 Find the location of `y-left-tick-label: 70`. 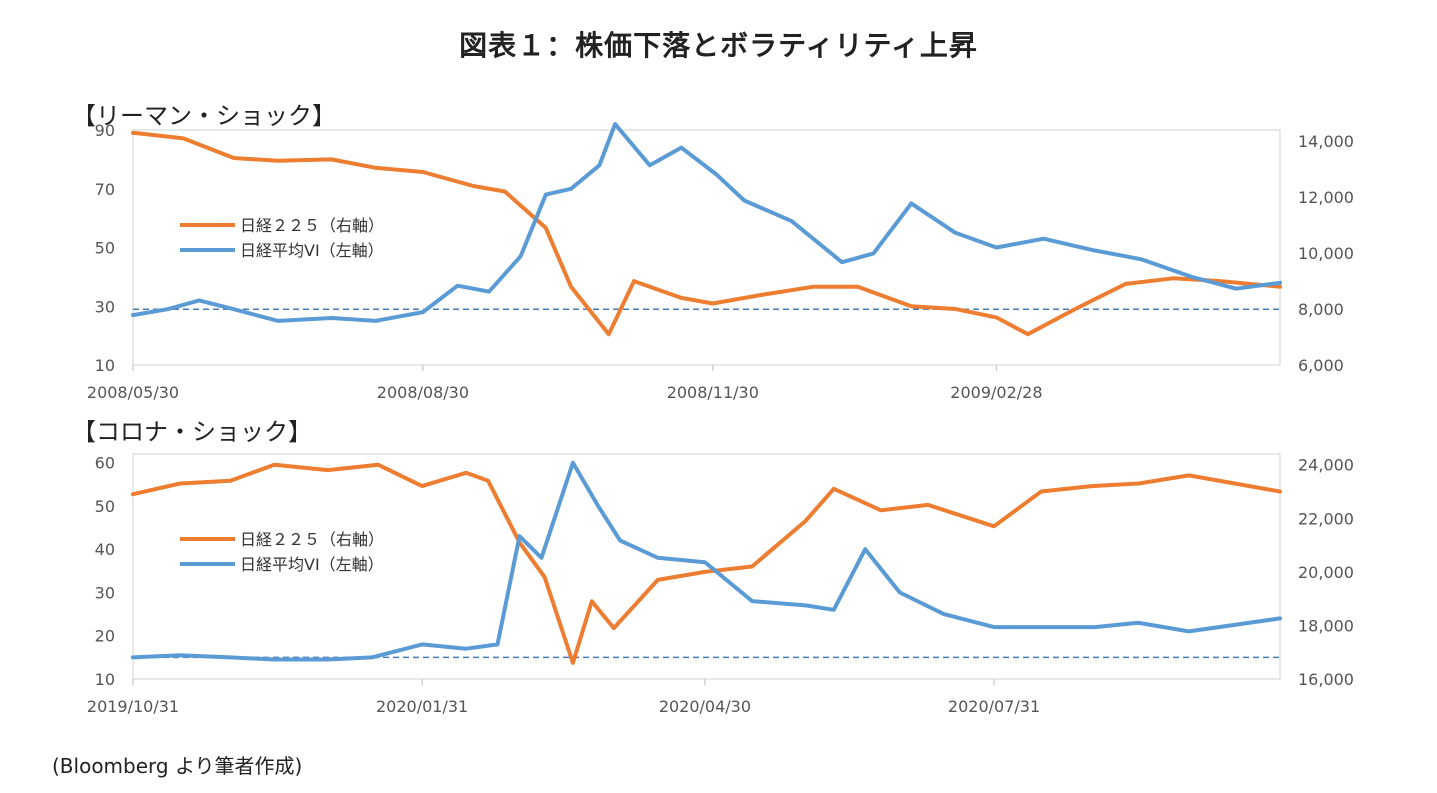

y-left-tick-label: 70 is located at coordinates (105, 189).